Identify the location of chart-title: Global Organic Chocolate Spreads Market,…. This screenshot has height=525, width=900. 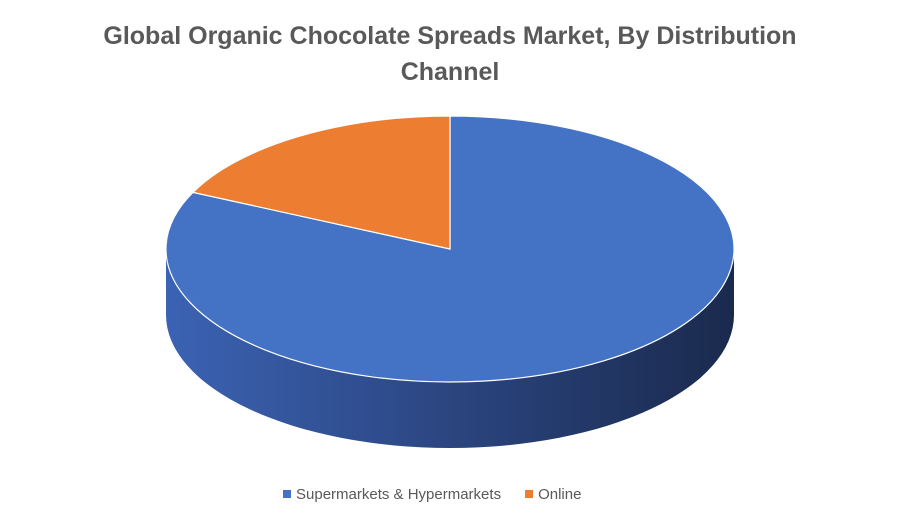
(450, 54).